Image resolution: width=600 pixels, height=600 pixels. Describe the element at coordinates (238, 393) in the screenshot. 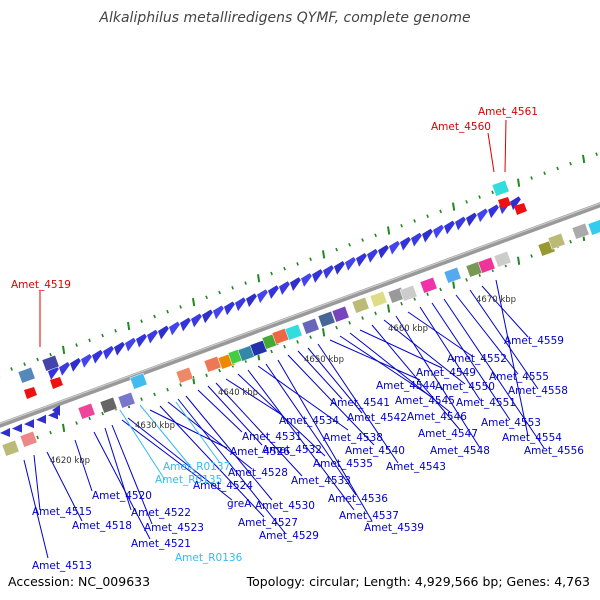

I see `kbp-label: 4640 kbp` at that location.